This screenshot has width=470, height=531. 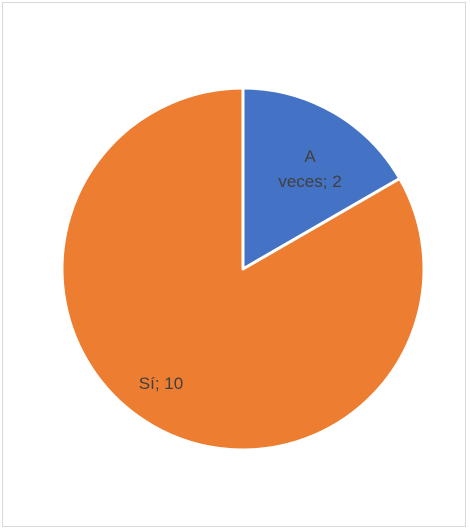 I want to click on pie-slice-a-veces, so click(x=321, y=178).